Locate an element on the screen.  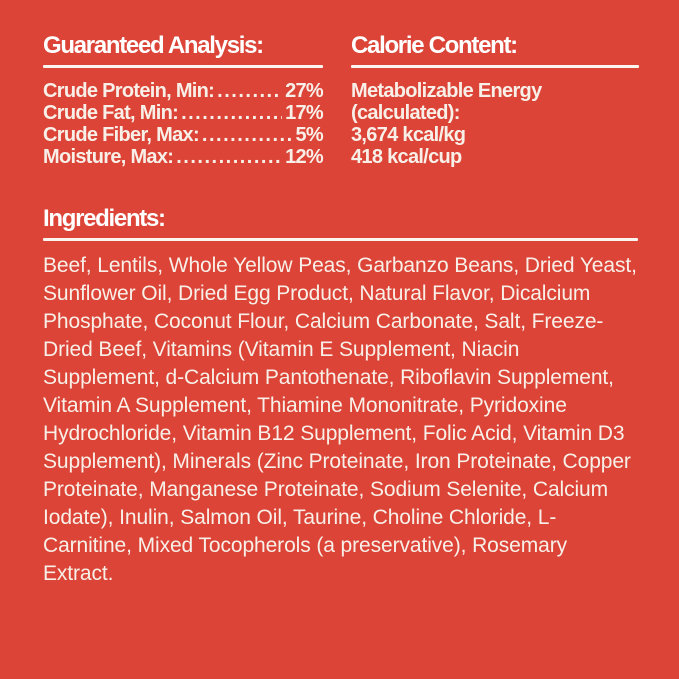
analysis-row: Crude Fat, Min: 17% is located at coordinates (183, 113).